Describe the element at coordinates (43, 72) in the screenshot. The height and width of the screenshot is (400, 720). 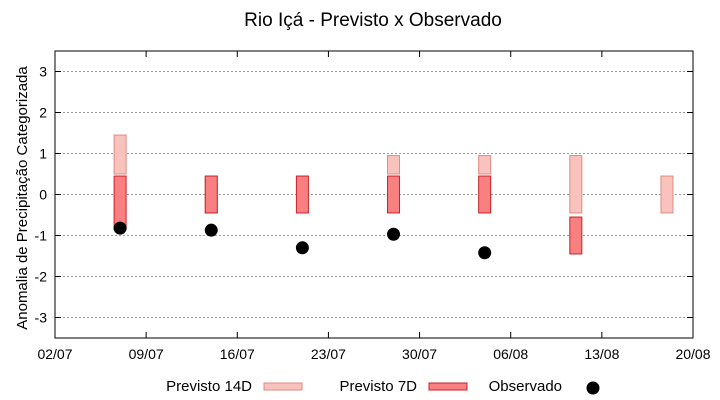
I see `y-tick-label: 3` at that location.